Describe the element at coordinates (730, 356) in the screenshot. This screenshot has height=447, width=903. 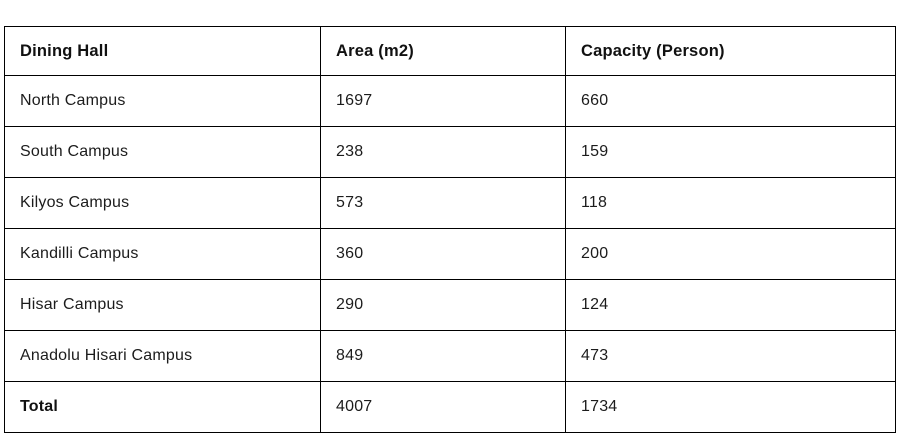
I see `cell-capacity: 473` at that location.